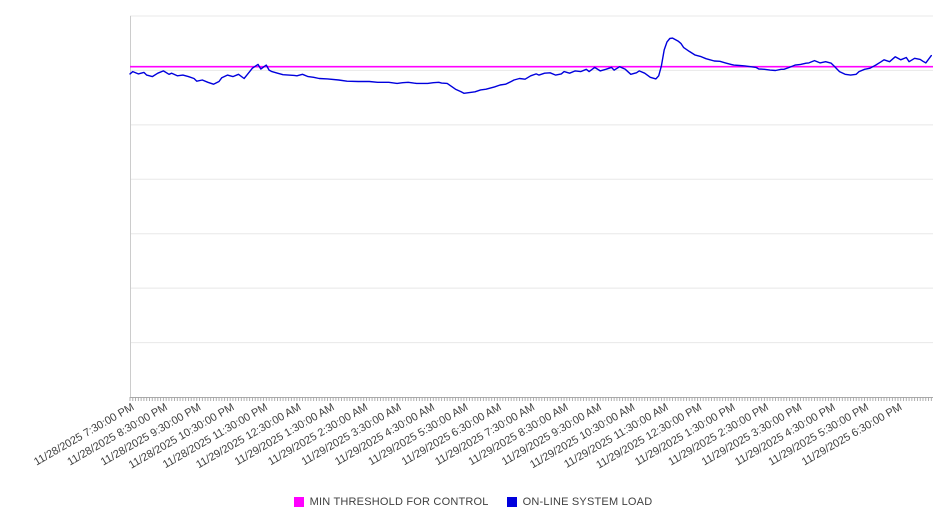 This screenshot has width=946, height=526. What do you see at coordinates (530, 66) in the screenshot?
I see `load-line` at bounding box center [530, 66].